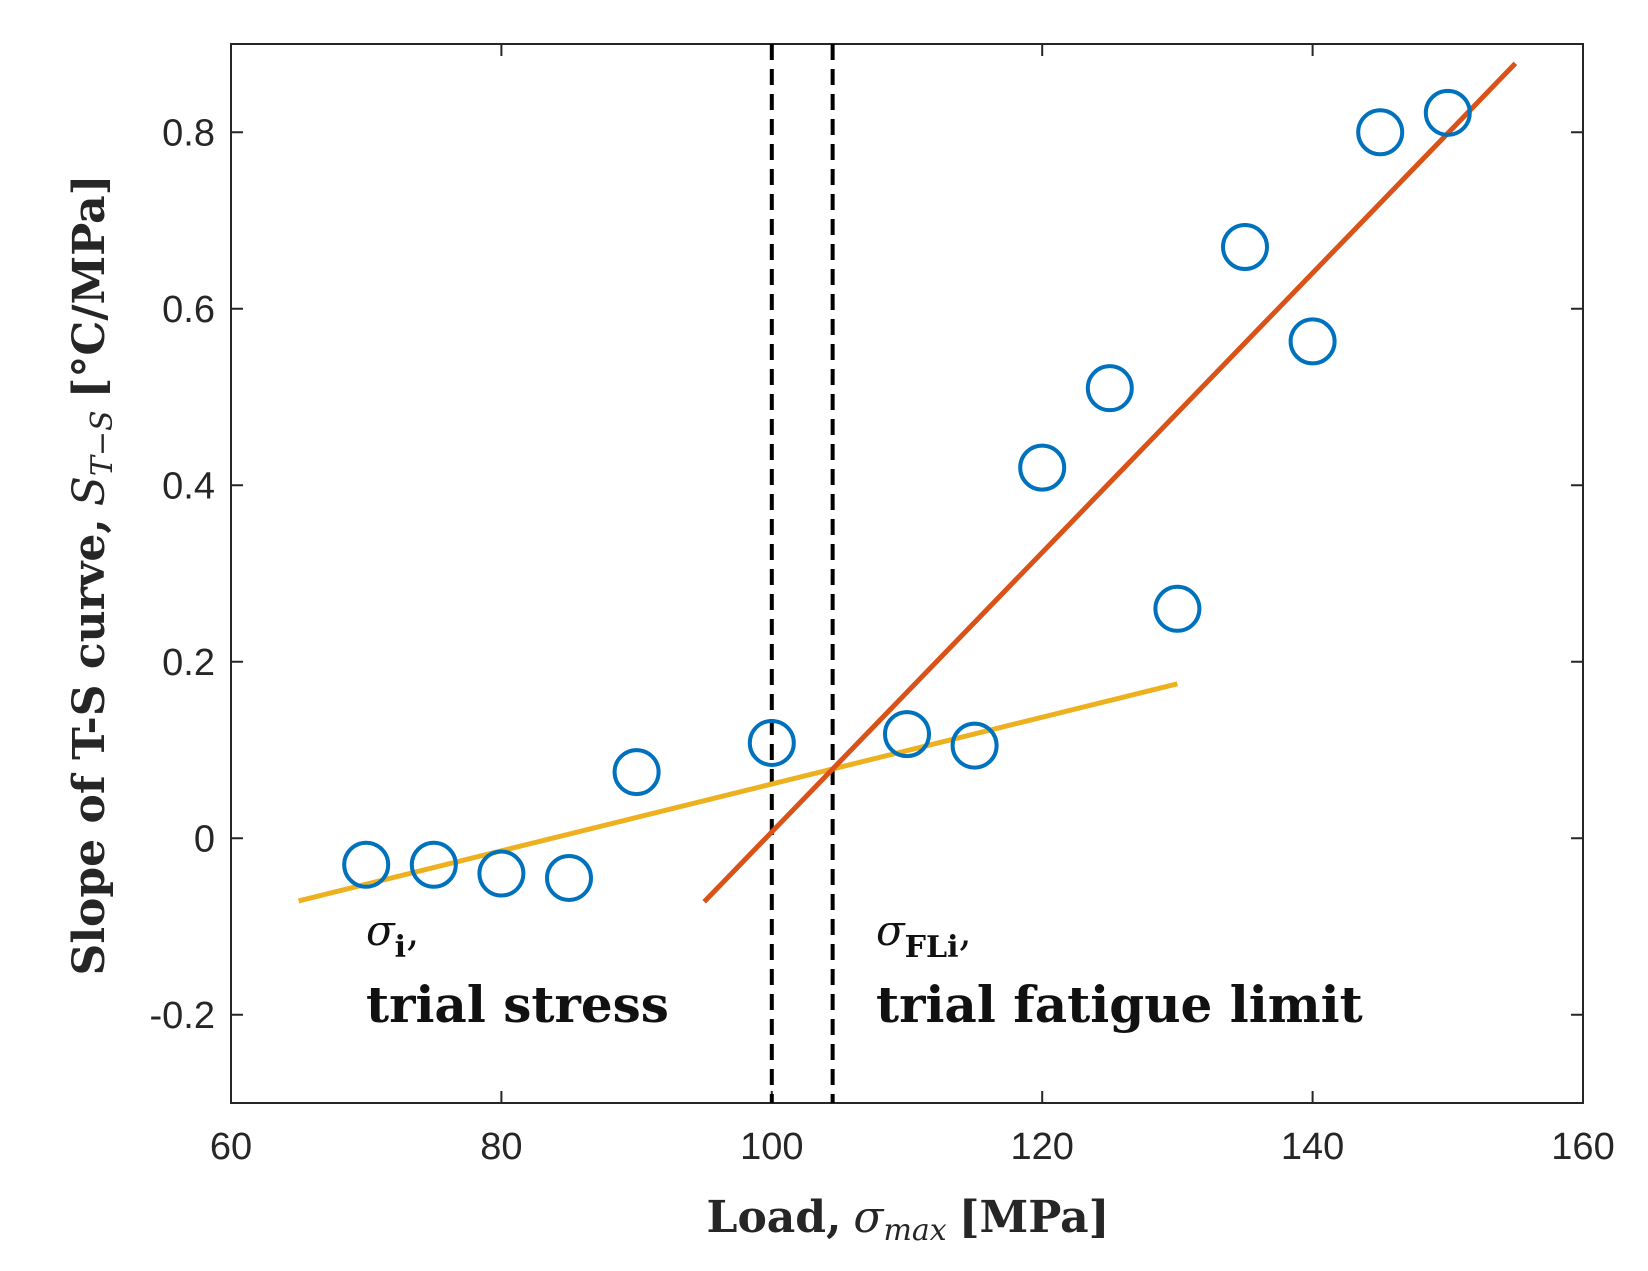  Describe the element at coordinates (188, 133) in the screenshot. I see `y-tick-label: 0.8` at that location.